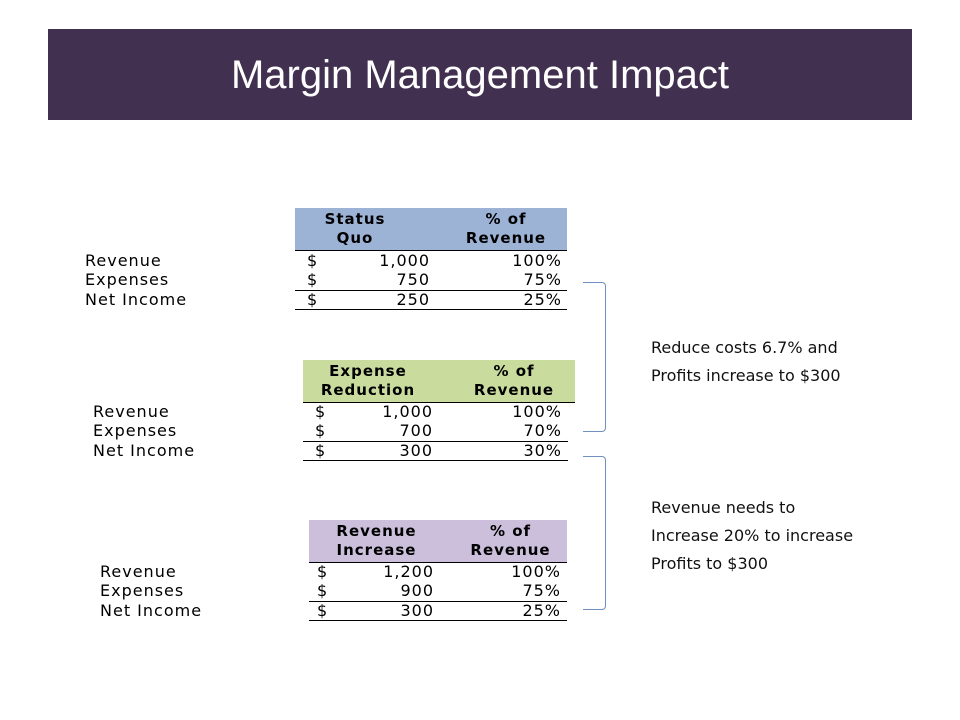 Image resolution: width=960 pixels, height=720 pixels. I want to click on table-row: Net Income $ 300 25%, so click(339, 611).